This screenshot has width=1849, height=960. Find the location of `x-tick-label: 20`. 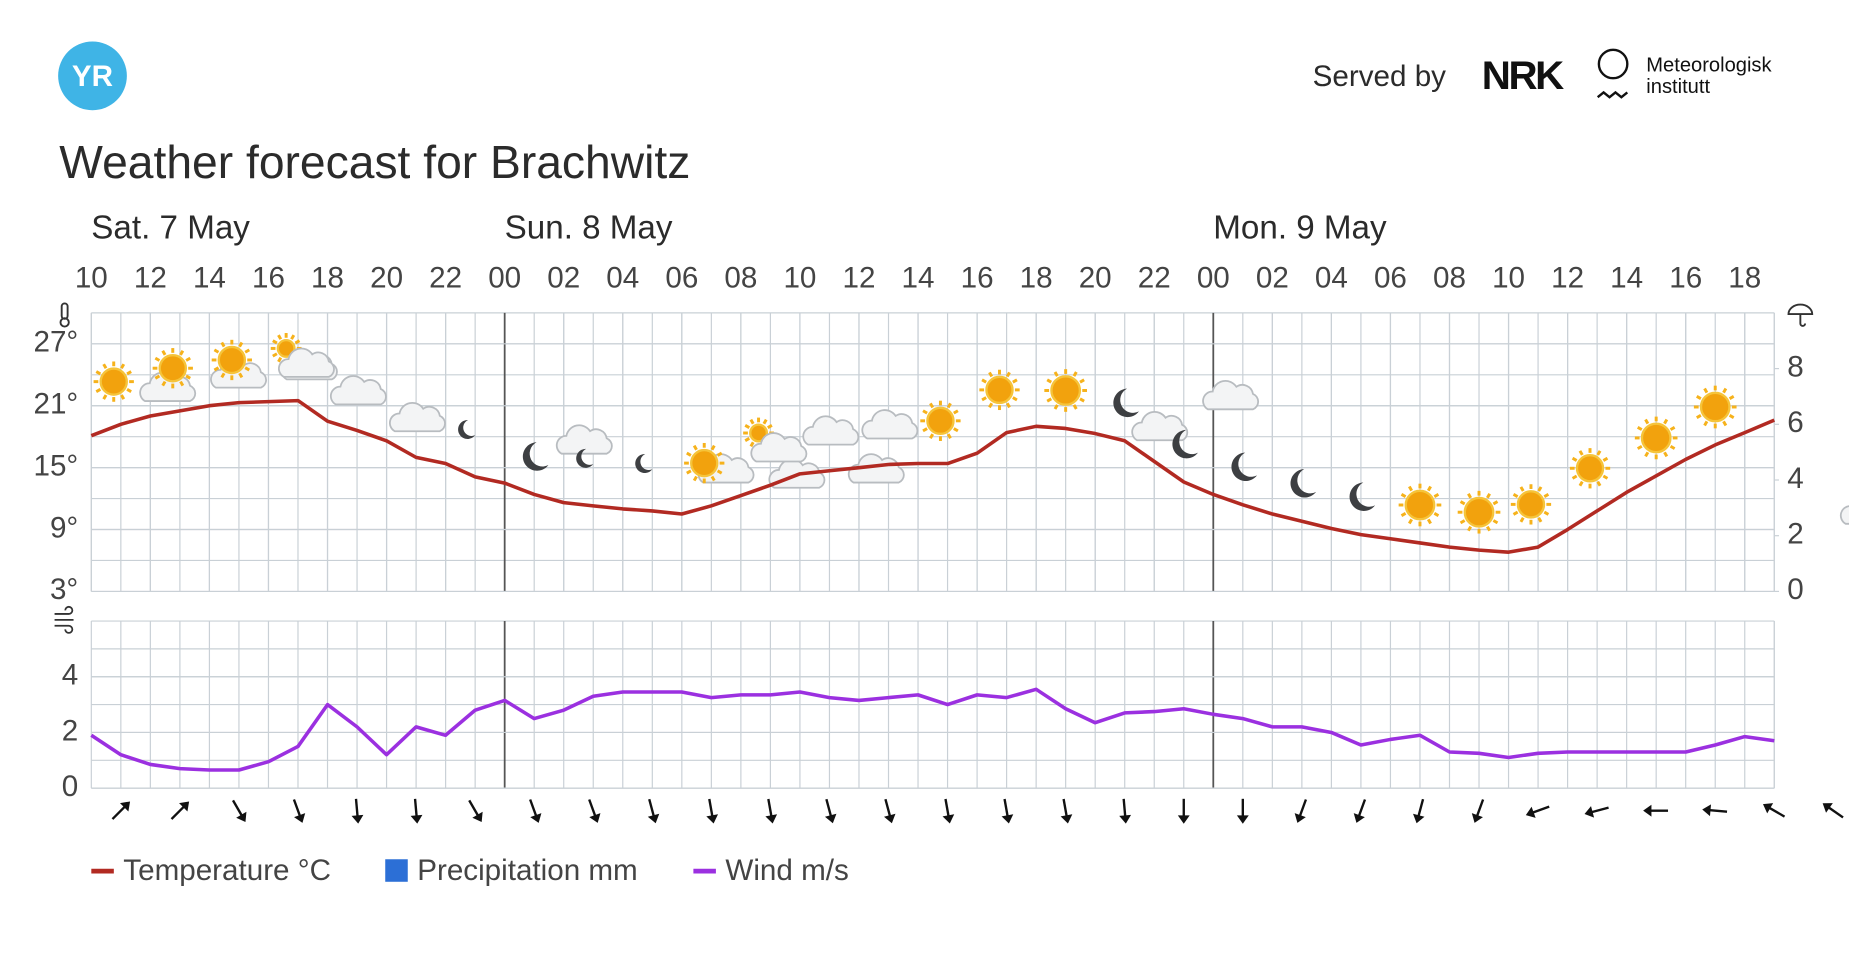

x-tick-label: 20 is located at coordinates (1095, 278).